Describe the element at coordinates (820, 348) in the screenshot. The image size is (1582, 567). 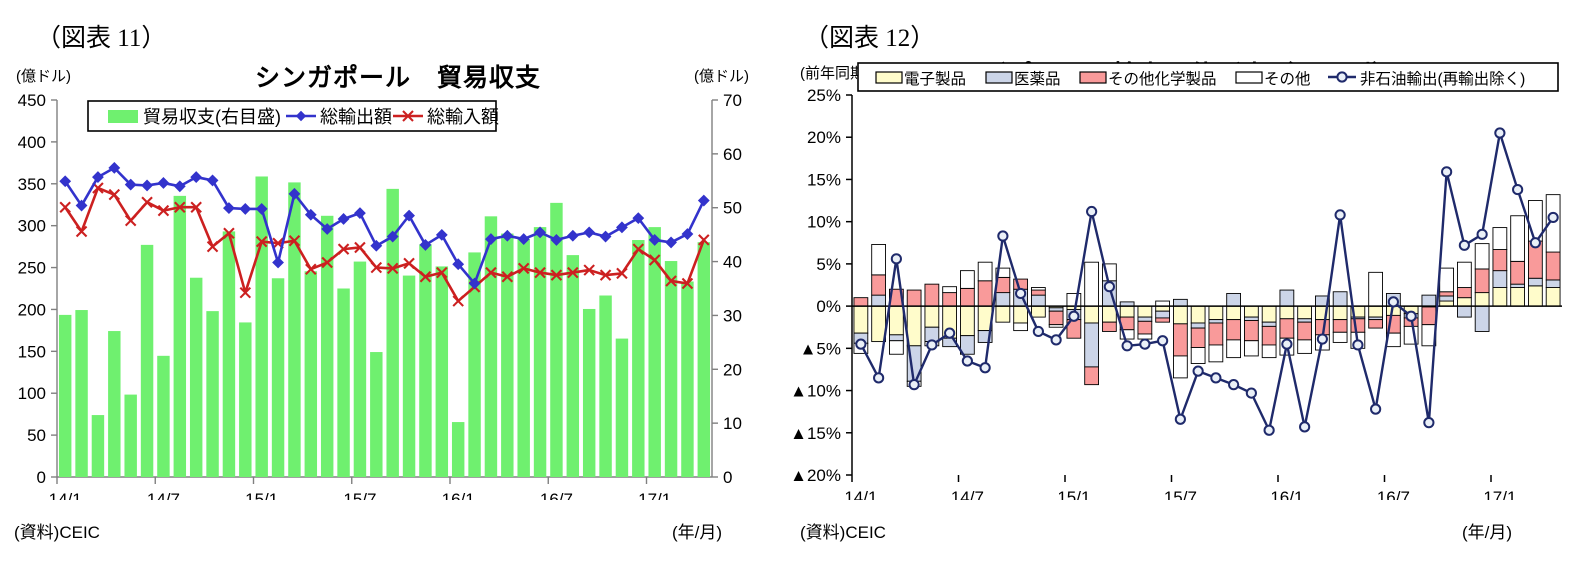
I see `svg-text: ▲5%` at that location.